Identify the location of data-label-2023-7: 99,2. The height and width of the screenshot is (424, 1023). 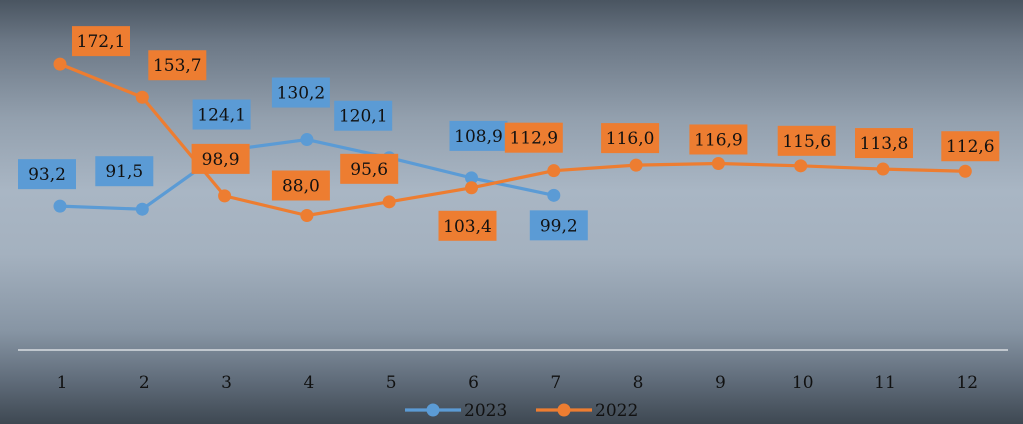
(558, 225).